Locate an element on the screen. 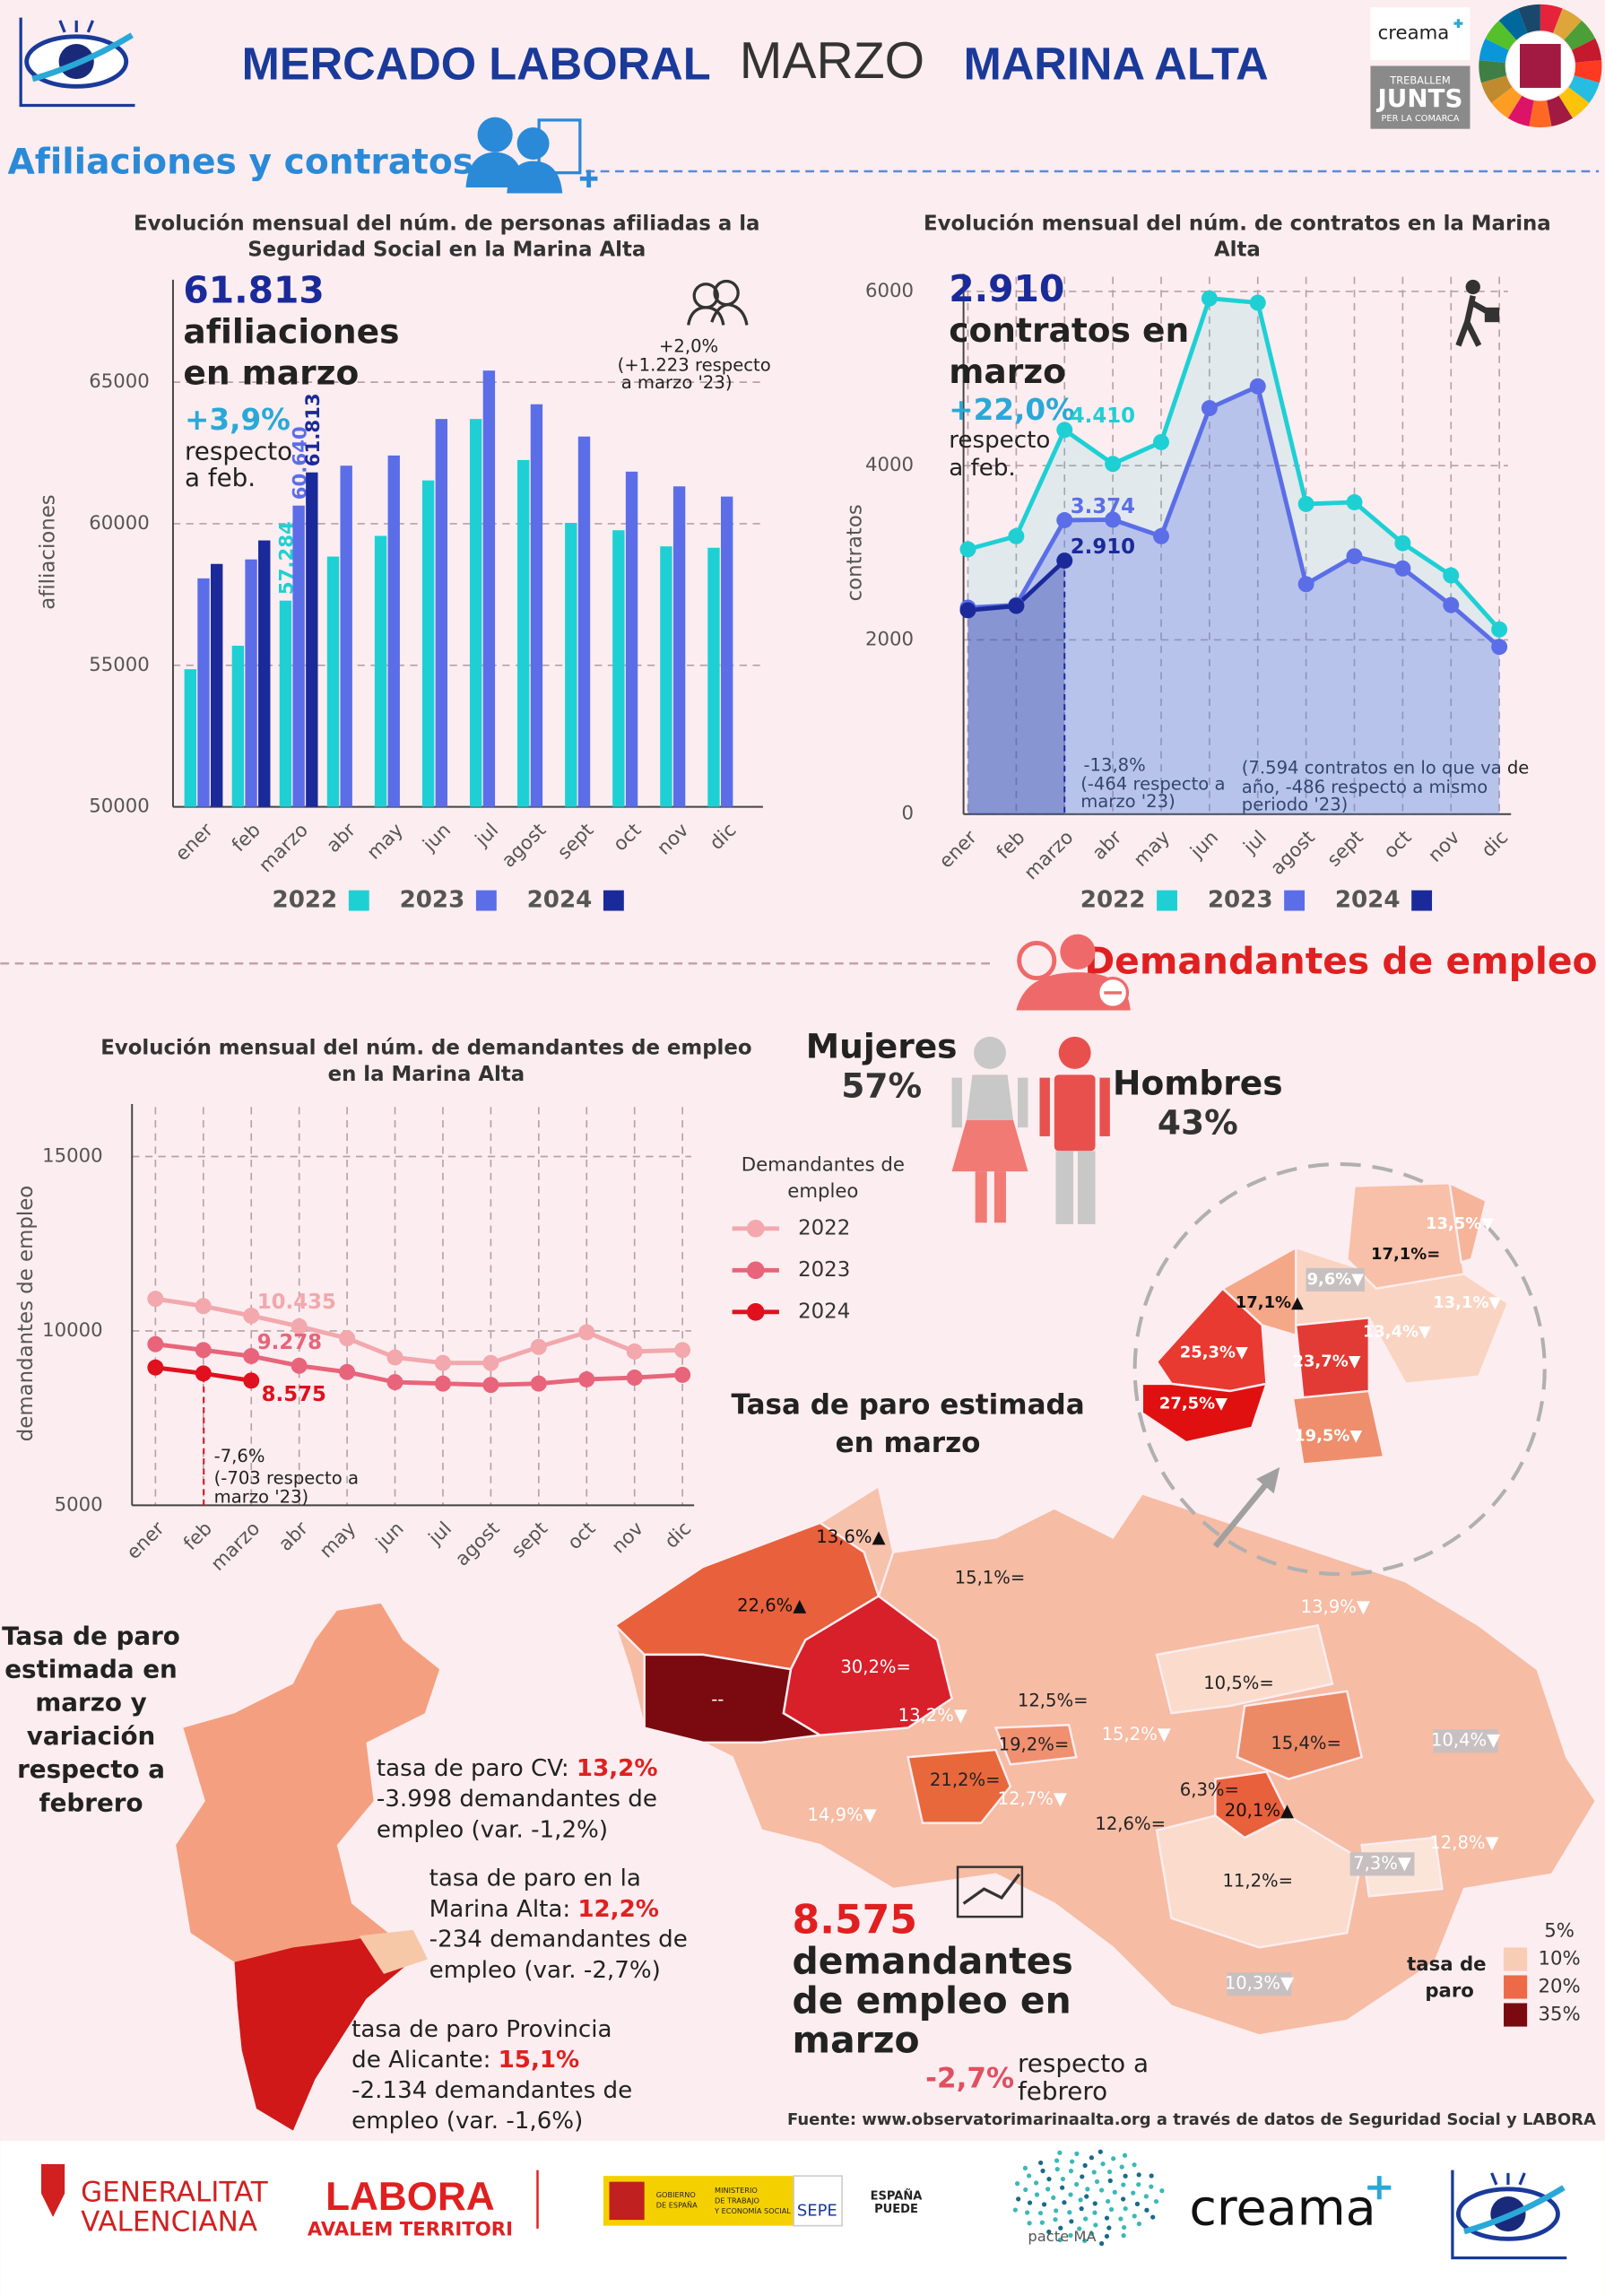 This screenshot has height=2296, width=1605. sepe-box is located at coordinates (818, 2201).